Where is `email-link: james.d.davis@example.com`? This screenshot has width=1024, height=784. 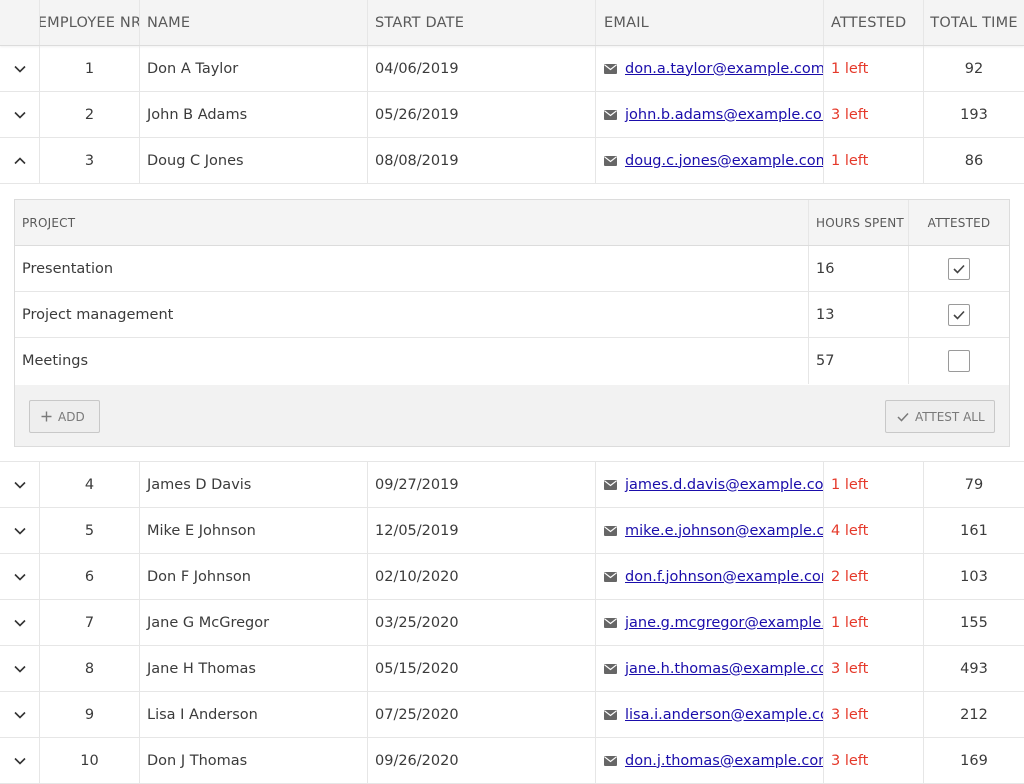
email-link: james.d.davis@example.com is located at coordinates (724, 484).